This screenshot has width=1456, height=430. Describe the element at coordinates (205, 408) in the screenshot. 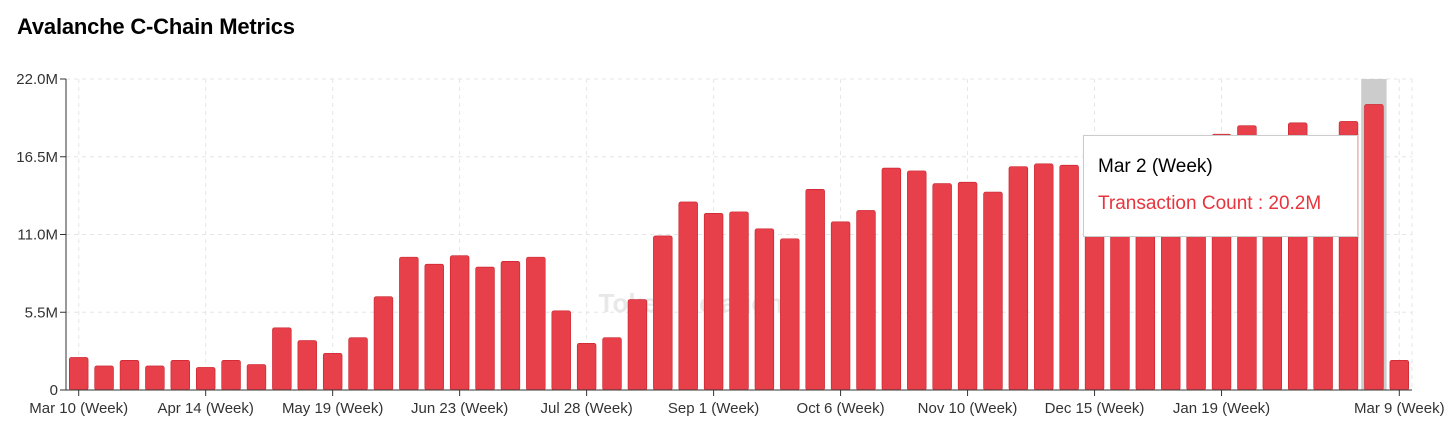

I see `x-tick-label: Apr 14 (Week)` at that location.